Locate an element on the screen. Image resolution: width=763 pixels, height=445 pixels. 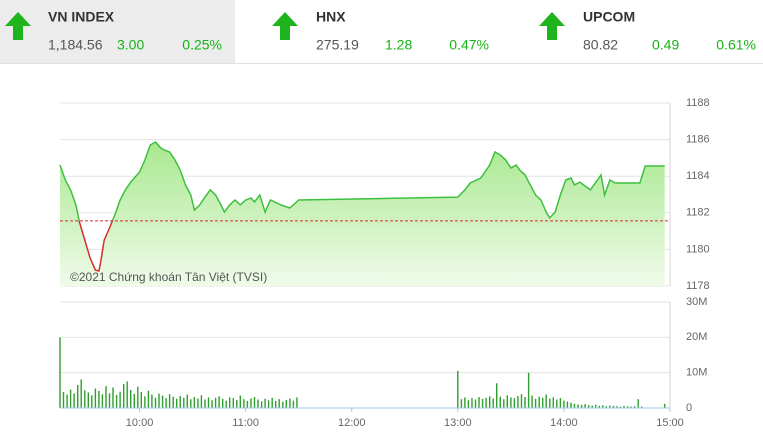
index-value: 275.19 is located at coordinates (337, 45).